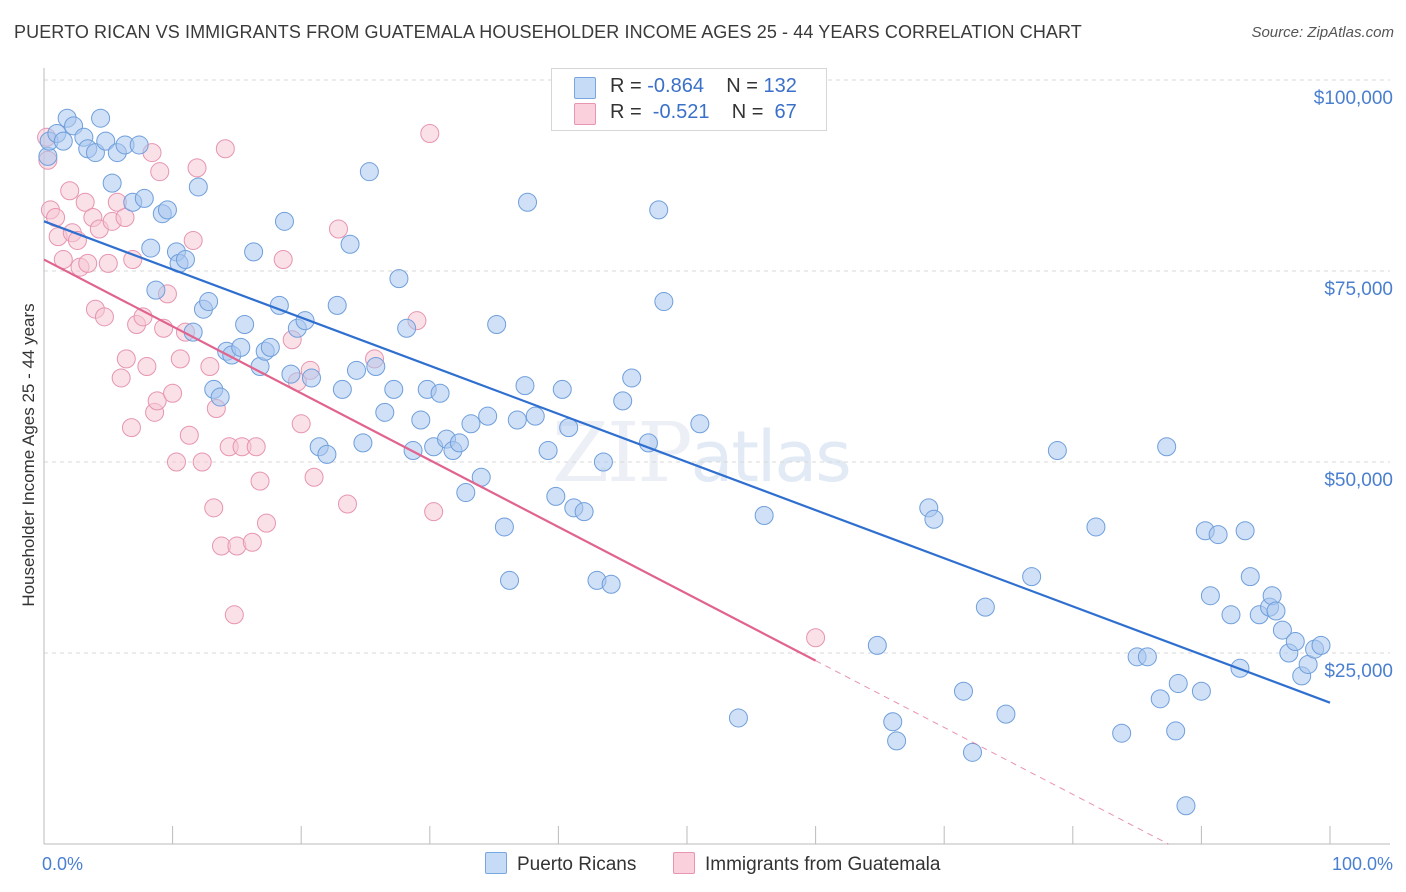  I want to click on bottom-legend-label: Puerto Ricans, so click(577, 864).